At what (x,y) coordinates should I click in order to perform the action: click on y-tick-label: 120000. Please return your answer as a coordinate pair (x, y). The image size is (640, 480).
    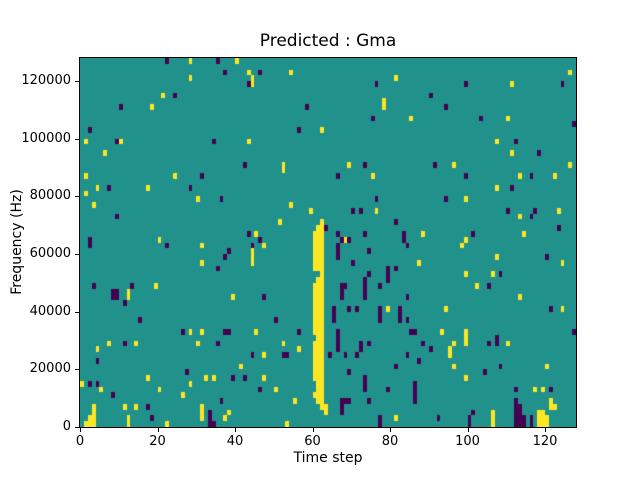
    Looking at the image, I should click on (46, 81).